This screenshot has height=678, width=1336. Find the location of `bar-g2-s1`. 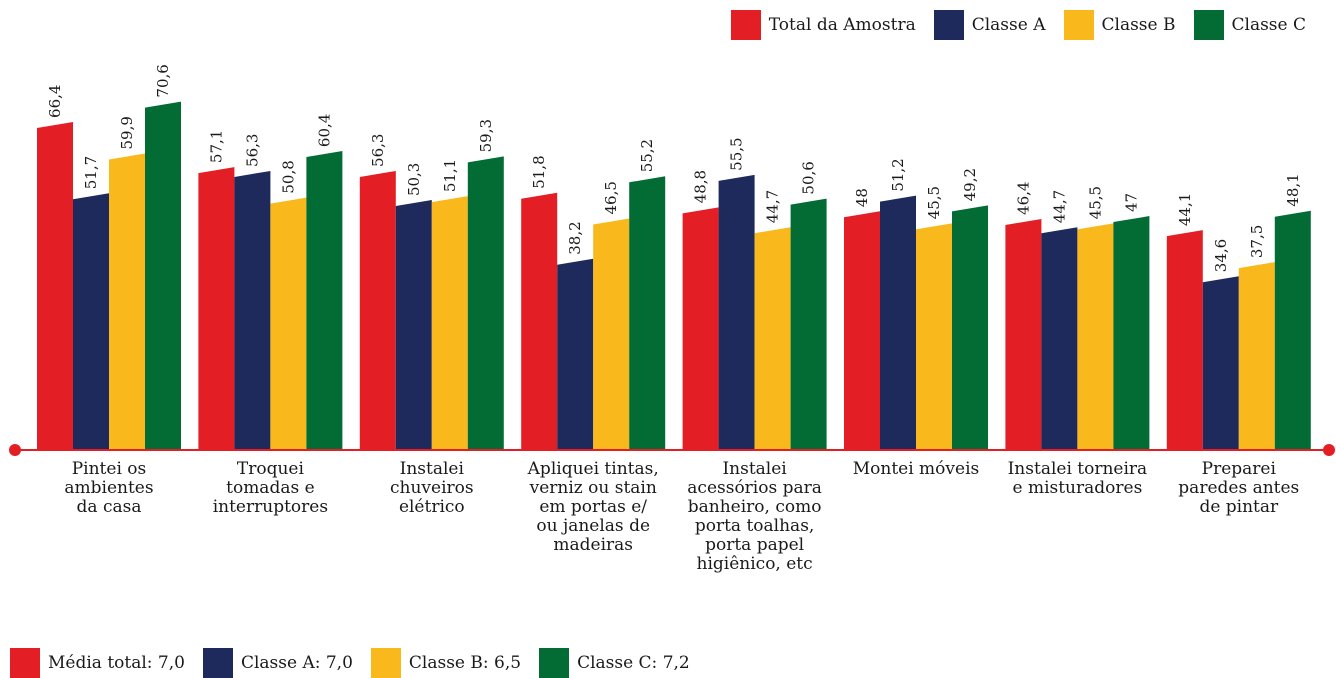

bar-g2-s1 is located at coordinates (216, 308).